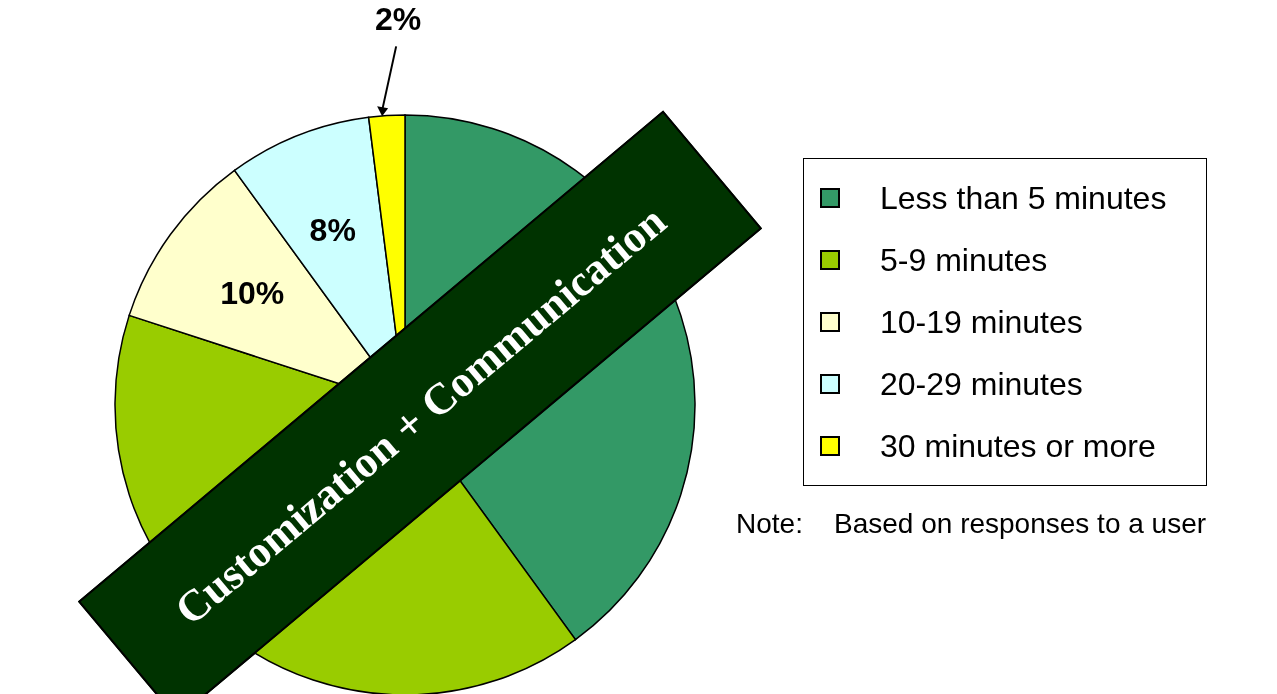 The image size is (1277, 694). I want to click on legend-label: 20-29 minutes, so click(981, 384).